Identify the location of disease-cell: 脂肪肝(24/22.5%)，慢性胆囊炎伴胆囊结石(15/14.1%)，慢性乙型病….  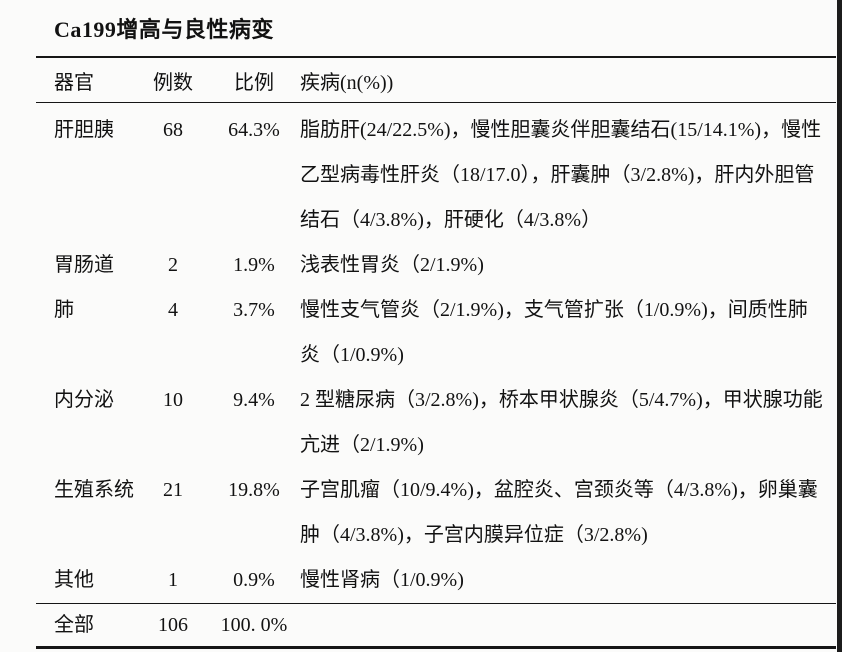
(561, 175).